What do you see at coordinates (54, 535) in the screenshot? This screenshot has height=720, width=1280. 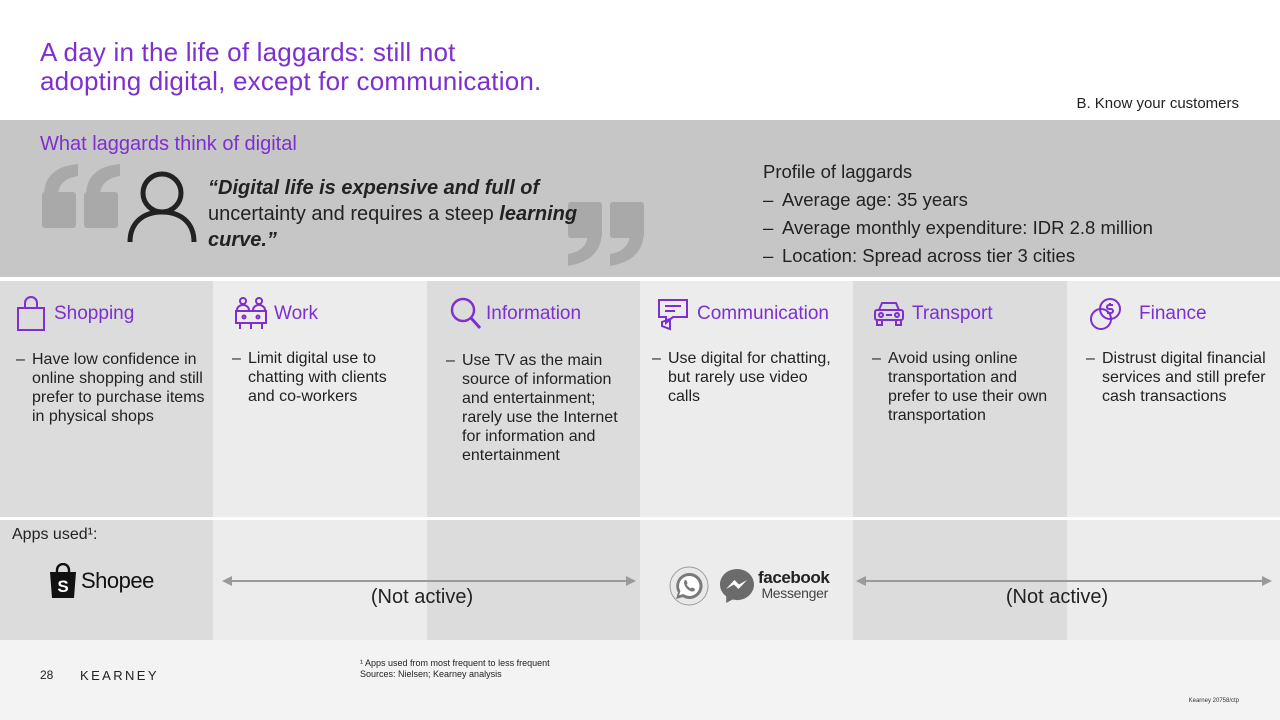 I see `apps-used-label: Apps used¹:` at bounding box center [54, 535].